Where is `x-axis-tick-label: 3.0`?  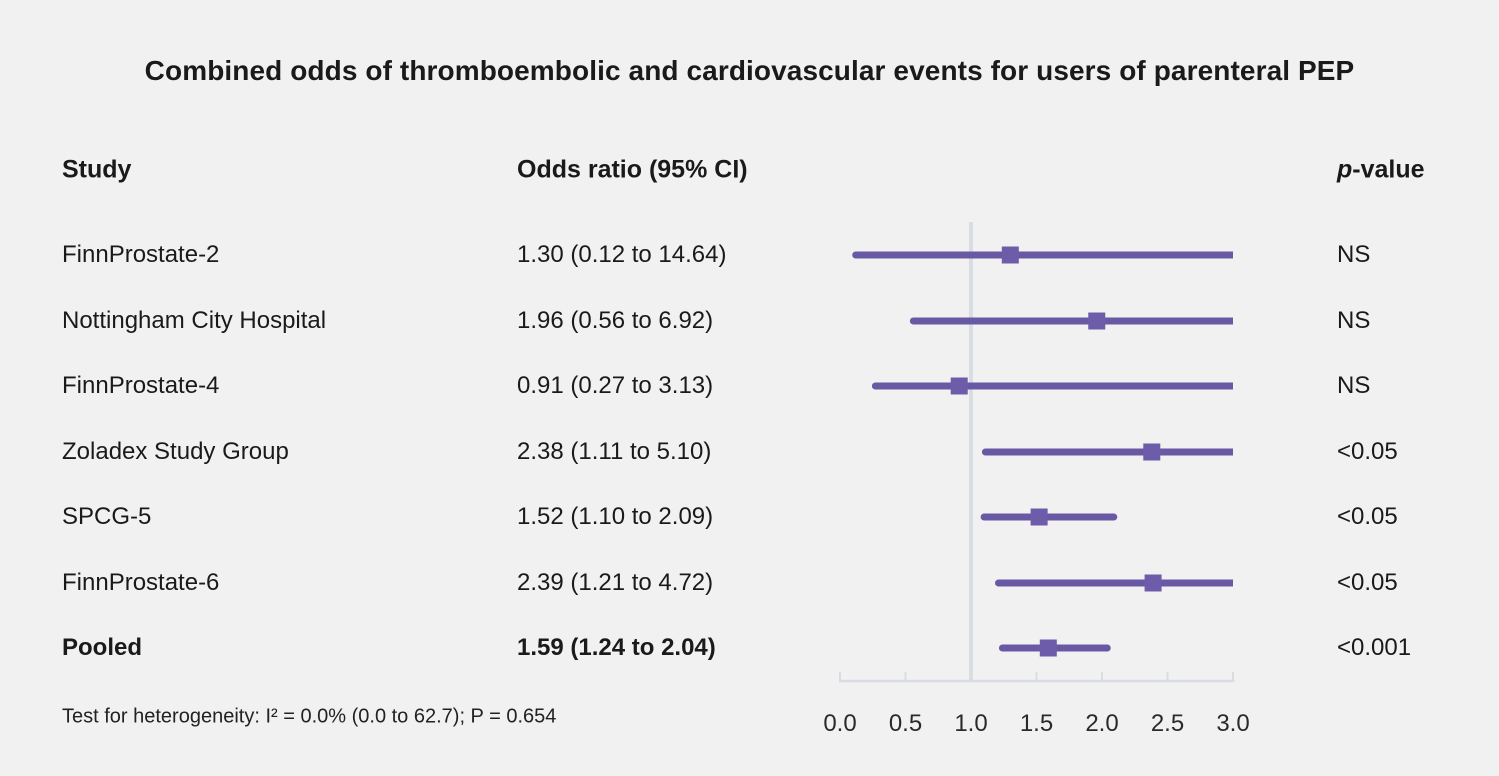 x-axis-tick-label: 3.0 is located at coordinates (1232, 723).